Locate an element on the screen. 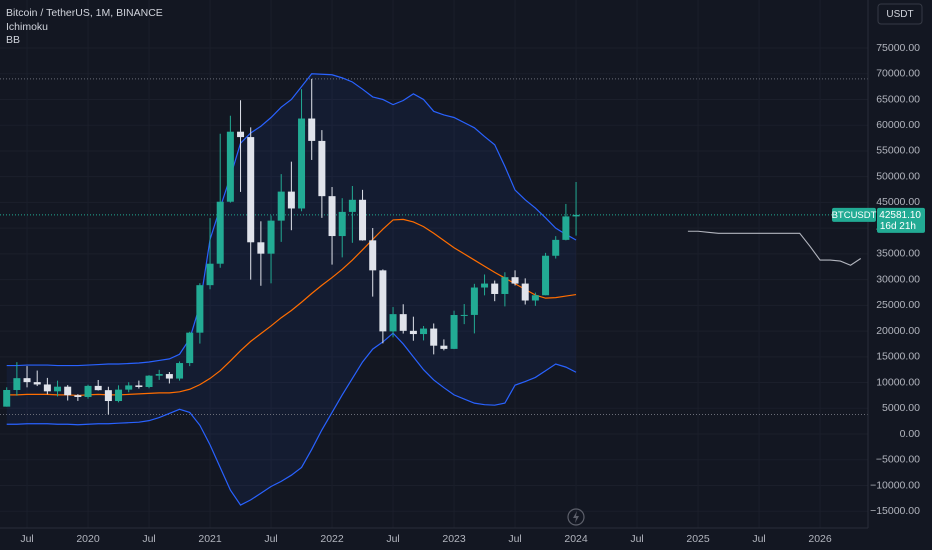 This screenshot has height=550, width=932. y-tick-label: 5000.00 is located at coordinates (901, 408).